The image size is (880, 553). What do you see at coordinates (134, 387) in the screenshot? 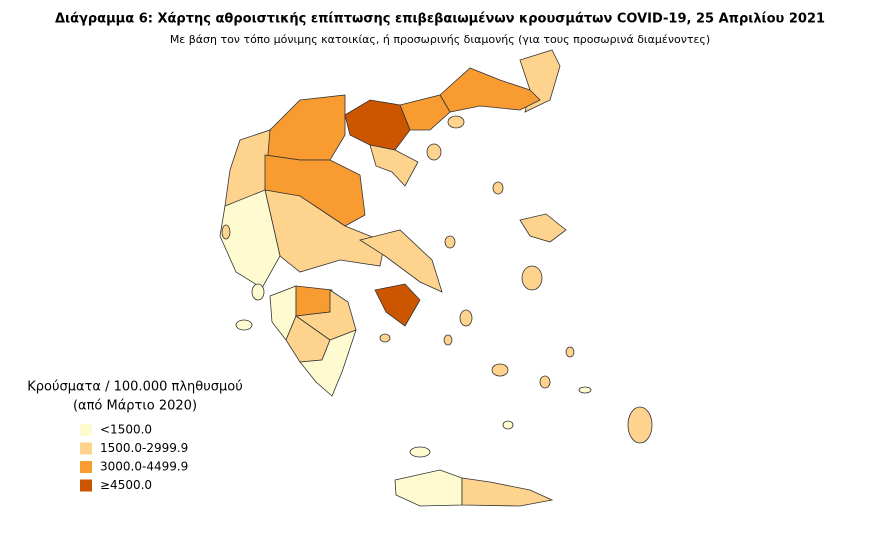
I see `legend-title: Κρούσματα / 100.000 πληθυσμού` at bounding box center [134, 387].